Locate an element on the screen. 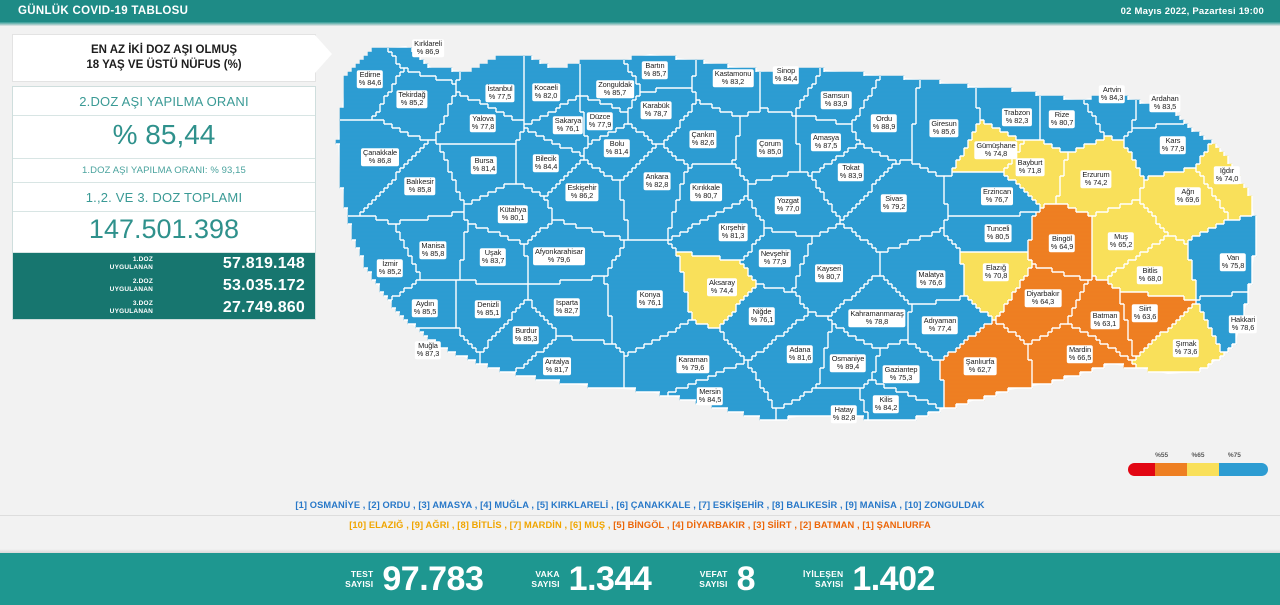 This screenshot has width=1280, height=605. province-label: Batman% 63,1 is located at coordinates (1105, 320).